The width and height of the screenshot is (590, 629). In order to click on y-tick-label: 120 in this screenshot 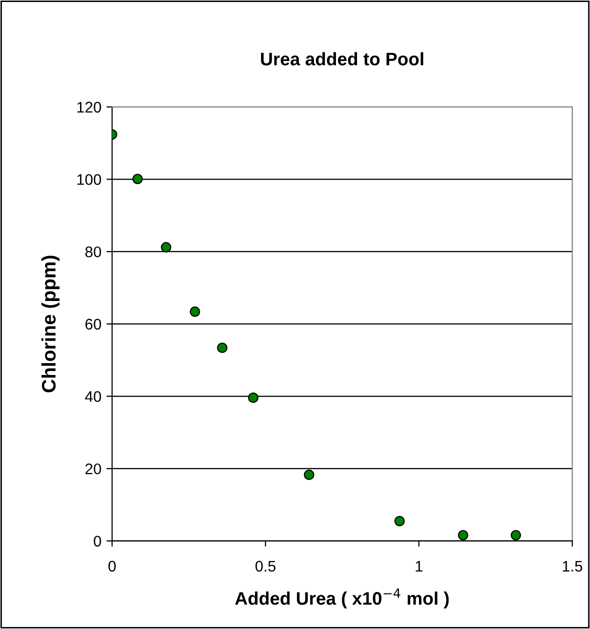, I will do `click(89, 107)`.